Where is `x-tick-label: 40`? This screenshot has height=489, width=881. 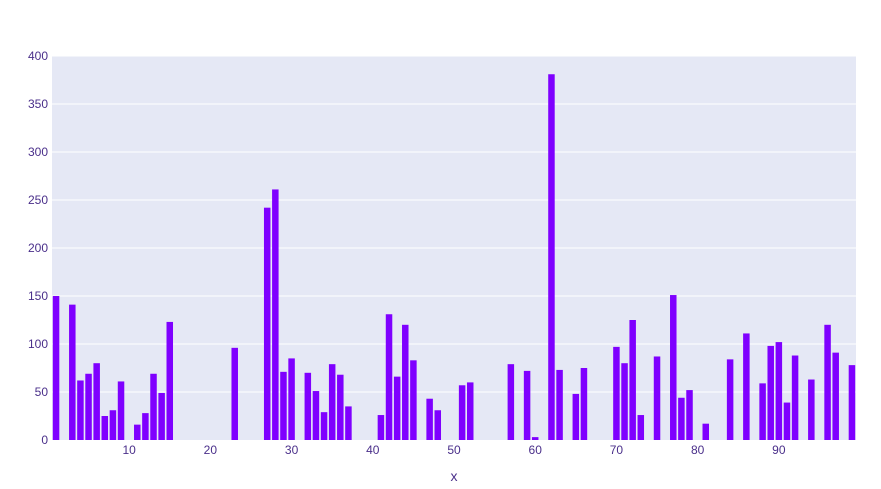
x-tick-label: 40 is located at coordinates (373, 450).